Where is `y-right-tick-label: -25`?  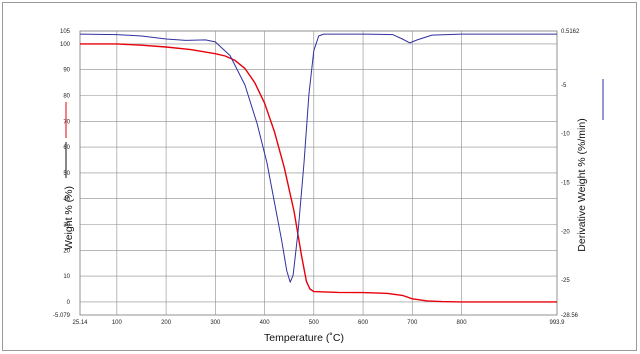
y-right-tick-label: -25 is located at coordinates (565, 281).